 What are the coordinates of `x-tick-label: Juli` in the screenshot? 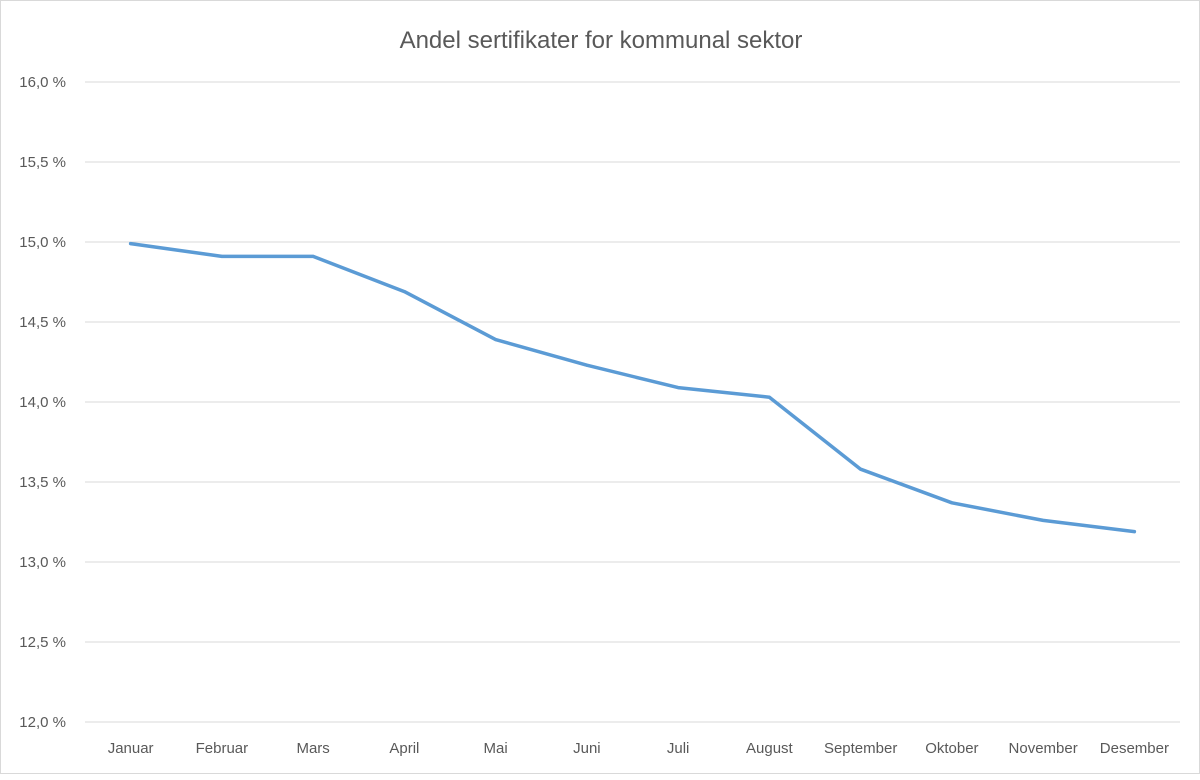 It's located at (678, 748).